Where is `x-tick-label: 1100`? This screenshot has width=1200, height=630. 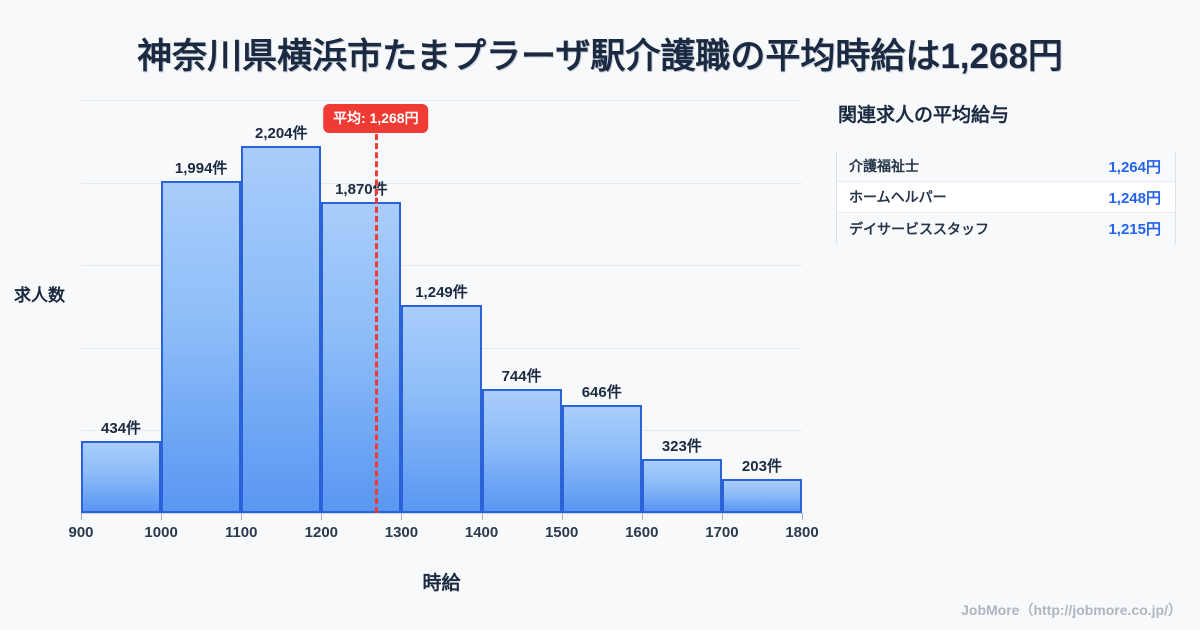 x-tick-label: 1100 is located at coordinates (241, 532).